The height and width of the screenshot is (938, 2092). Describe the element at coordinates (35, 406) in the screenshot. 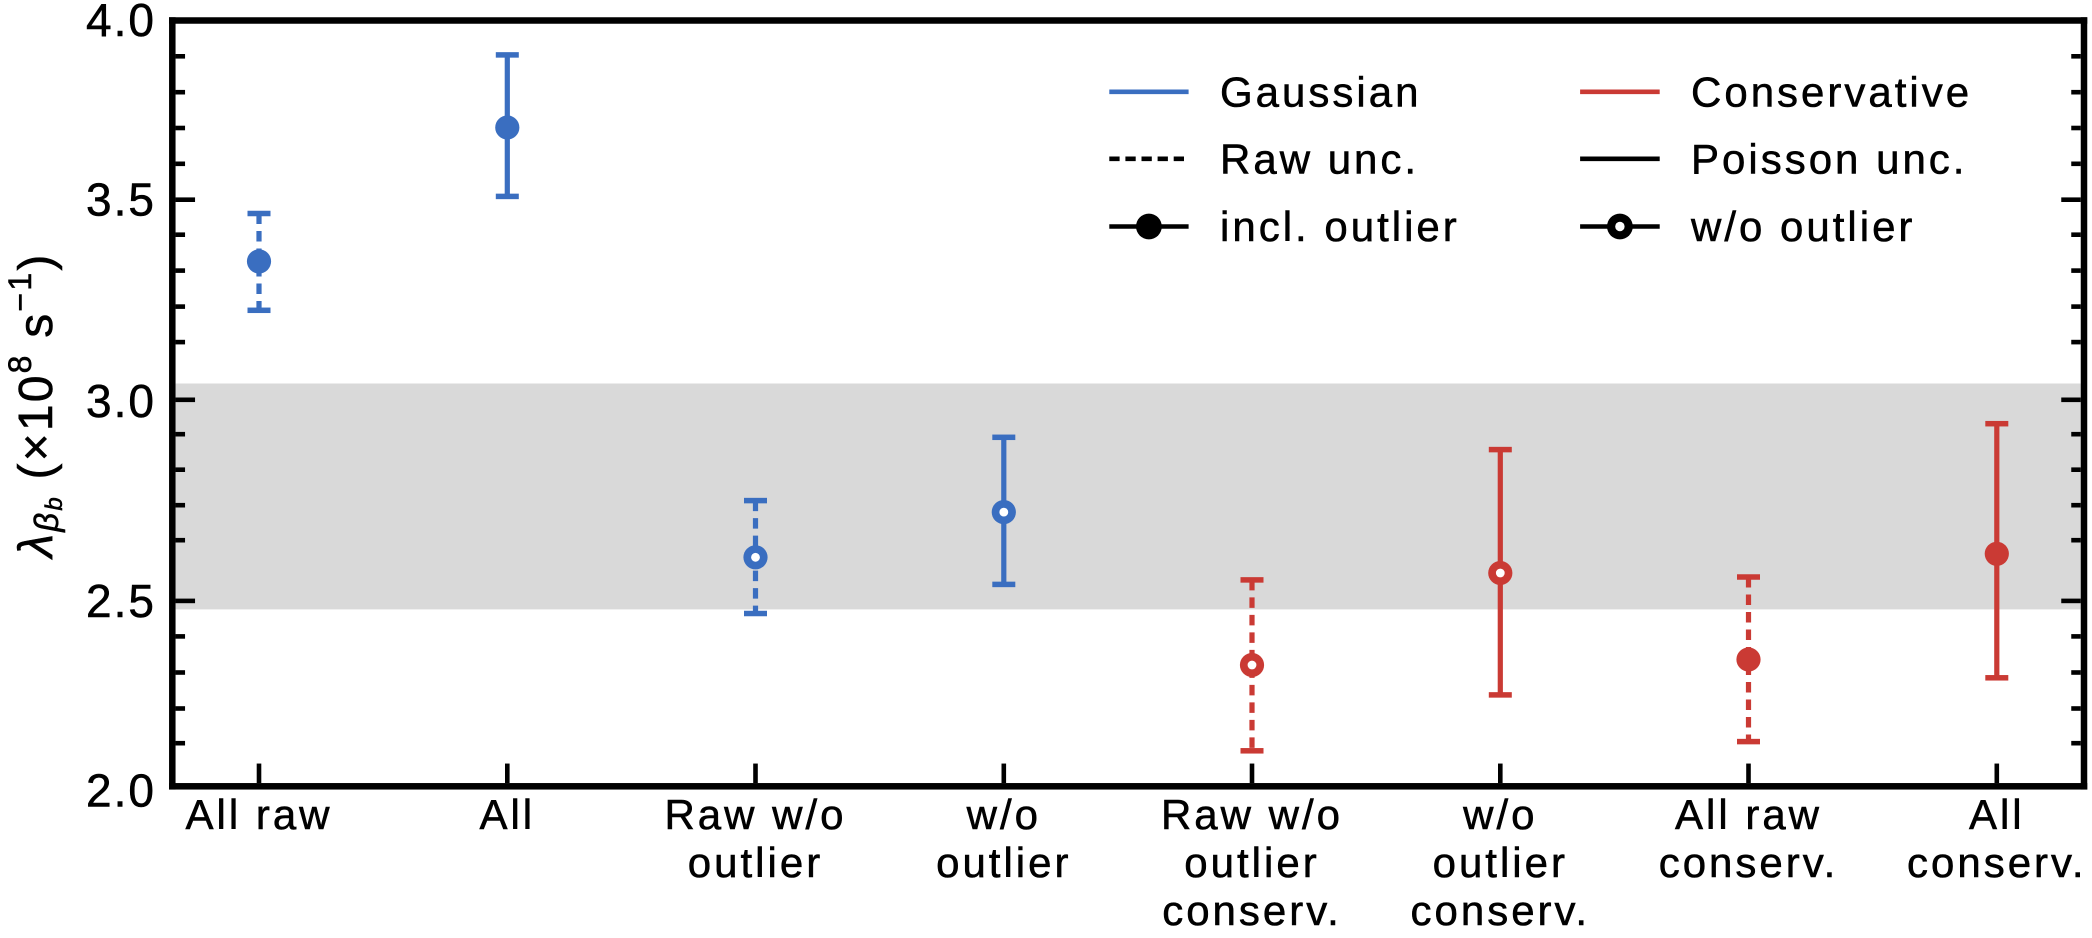

I see `svg-text: λβb (×108 s−1)` at that location.